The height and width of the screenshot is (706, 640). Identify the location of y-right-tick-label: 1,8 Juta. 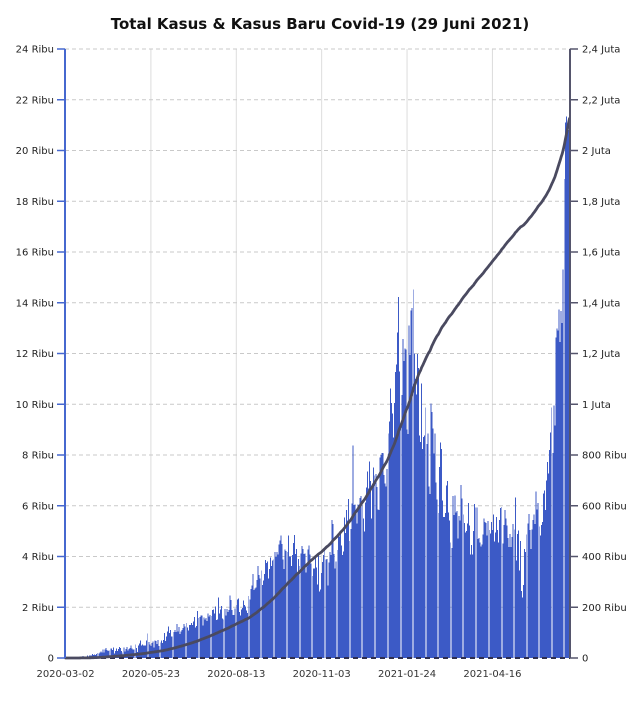
(601, 202).